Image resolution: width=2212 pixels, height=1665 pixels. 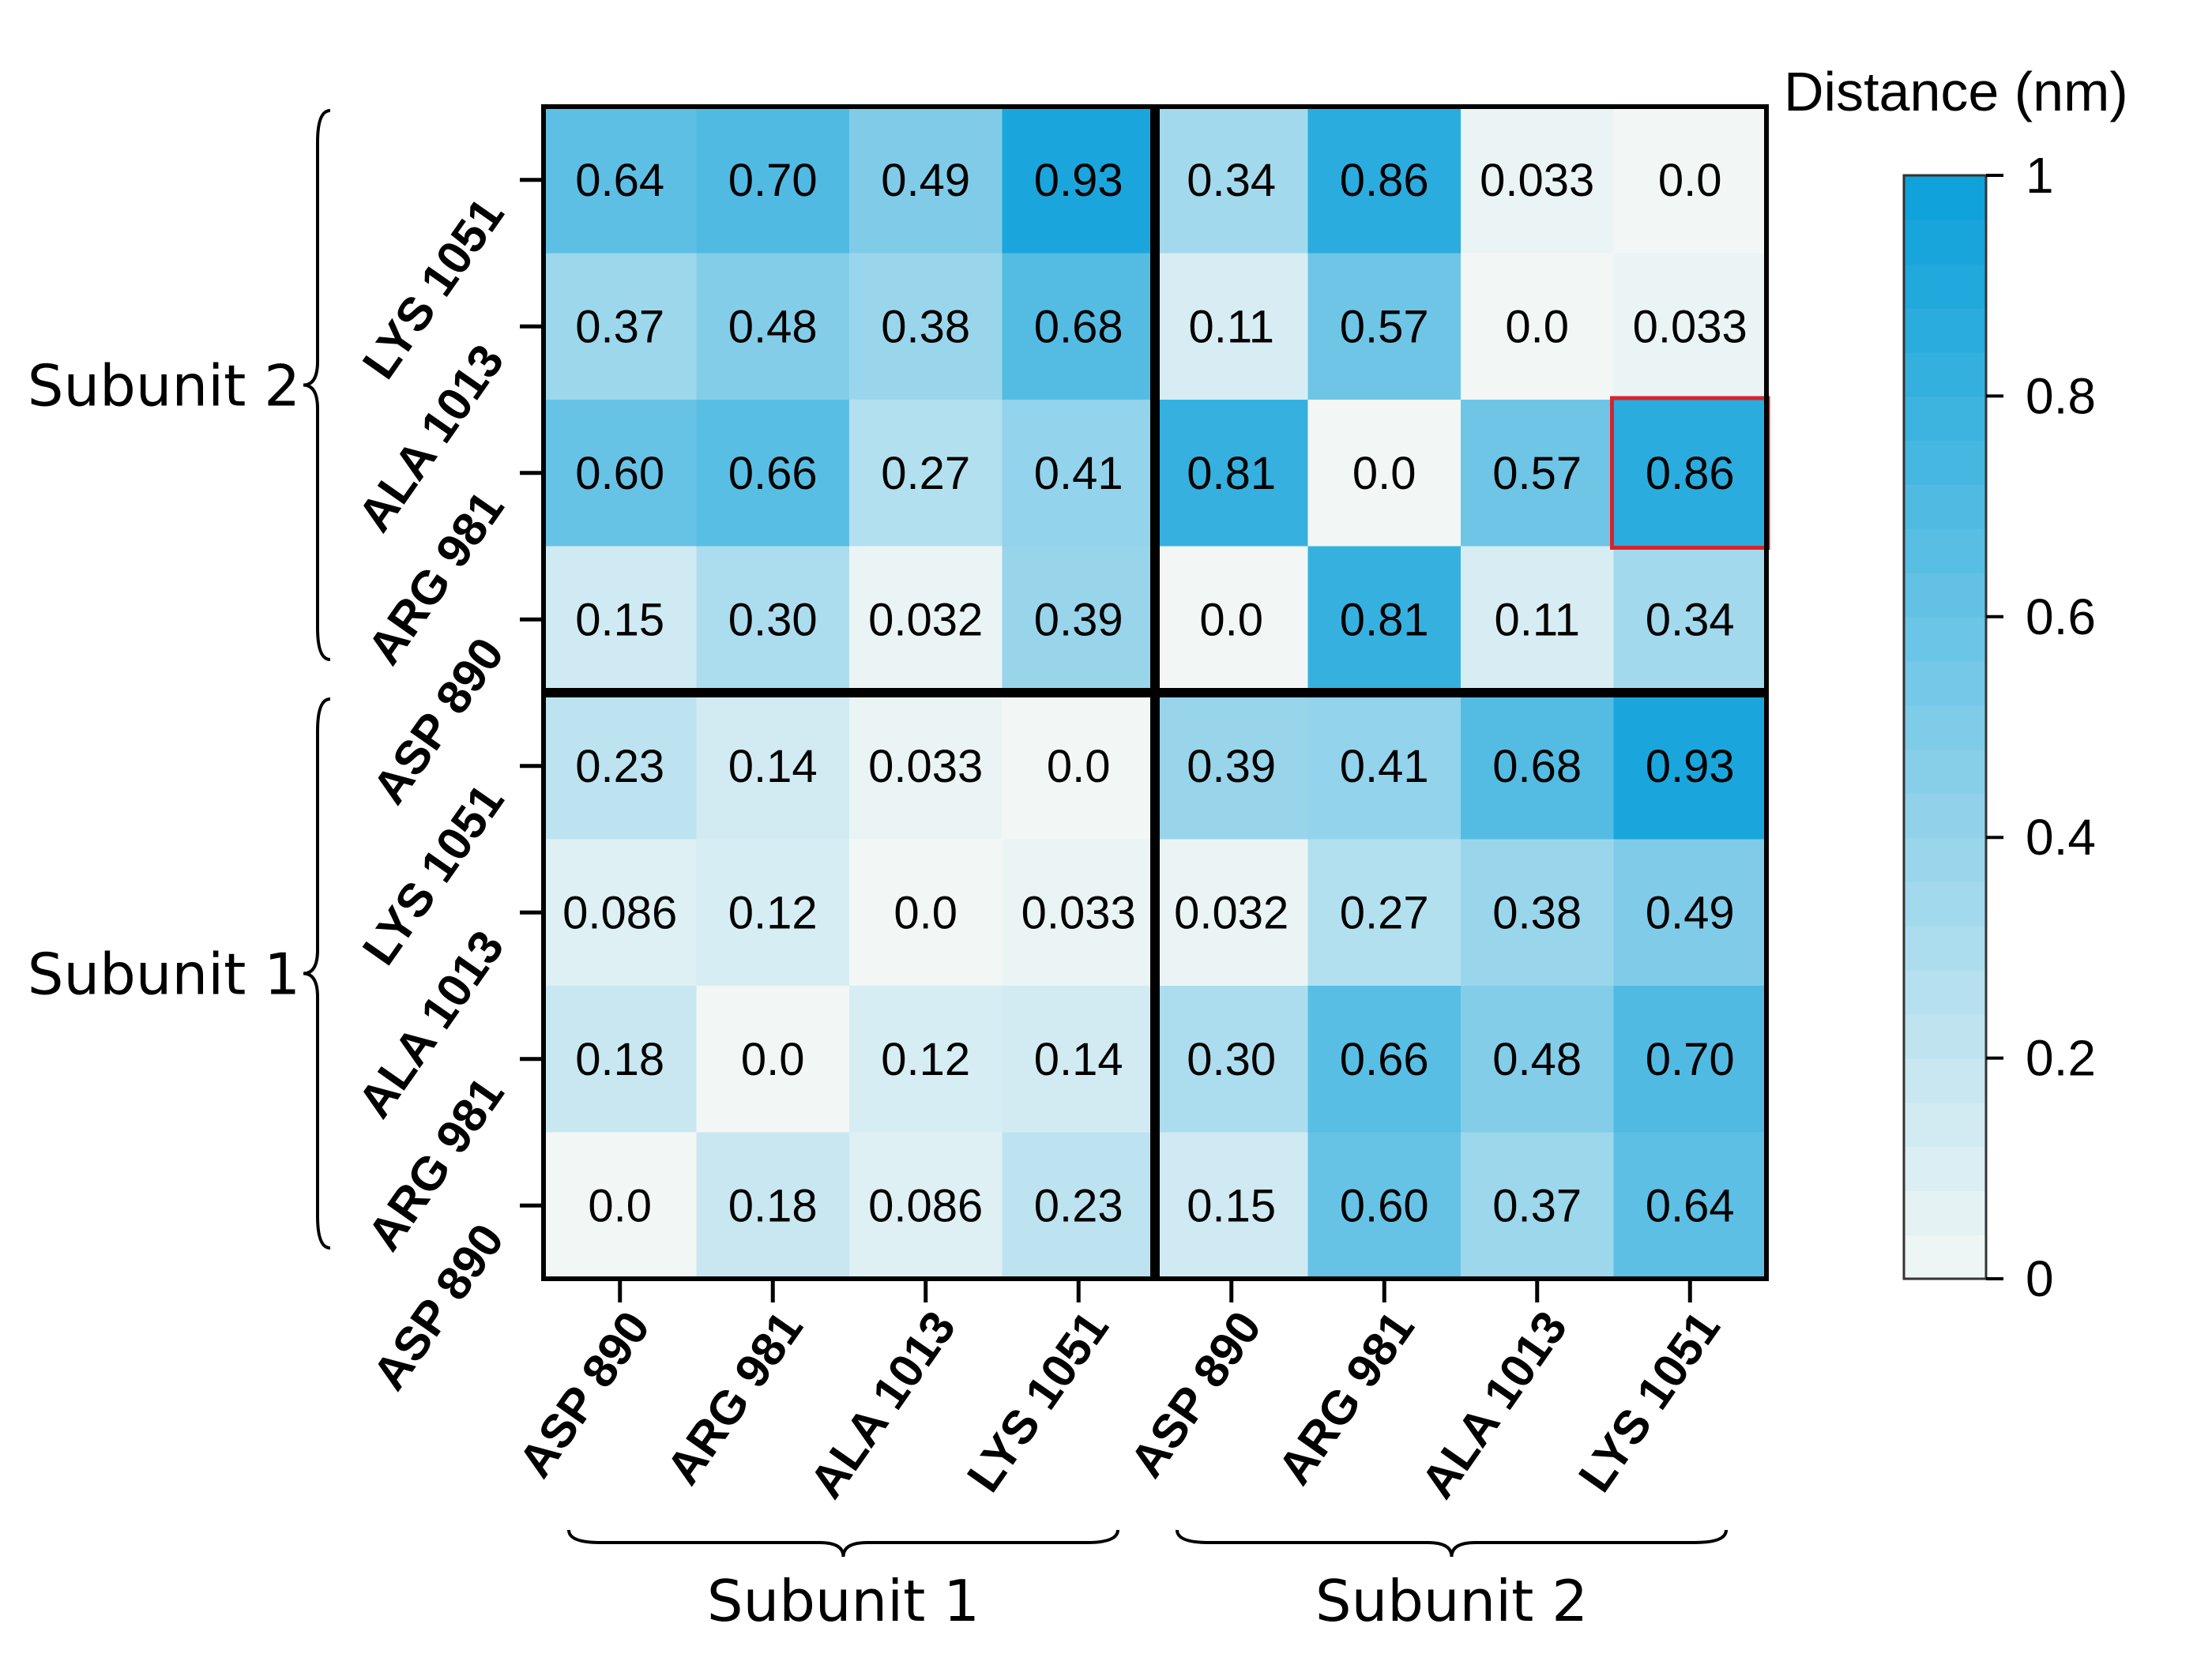 What do you see at coordinates (2040, 175) in the screenshot?
I see `colorbar-tick-label: 1` at bounding box center [2040, 175].